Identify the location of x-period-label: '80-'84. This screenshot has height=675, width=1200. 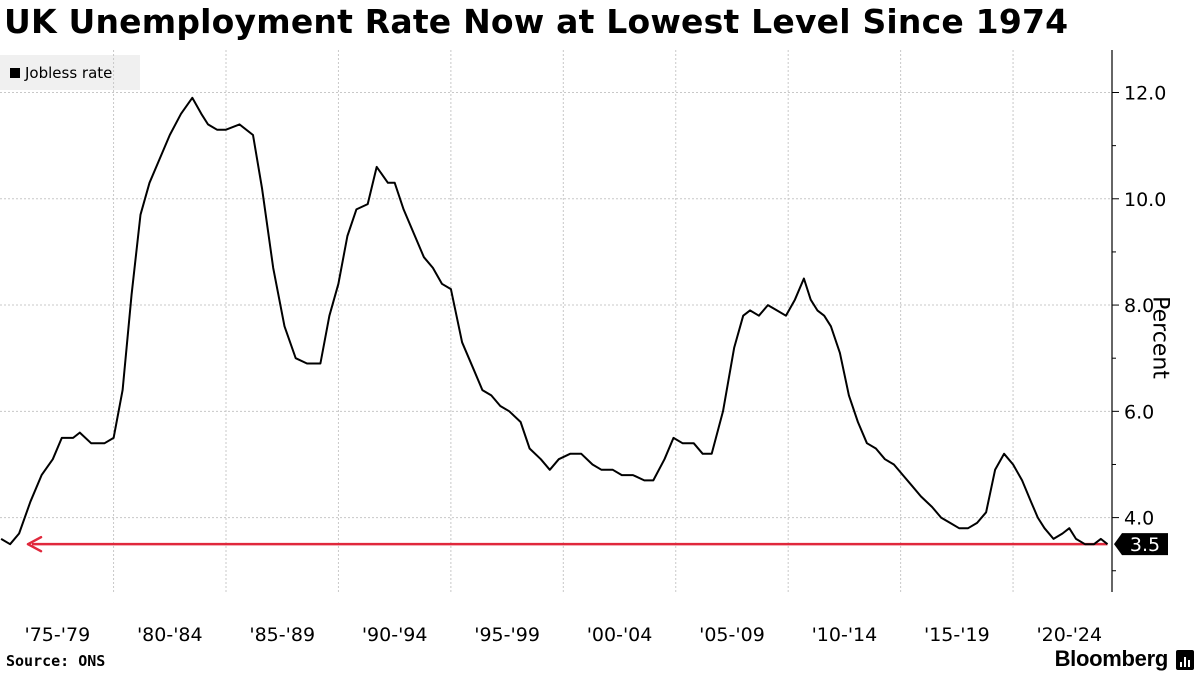
(170, 635).